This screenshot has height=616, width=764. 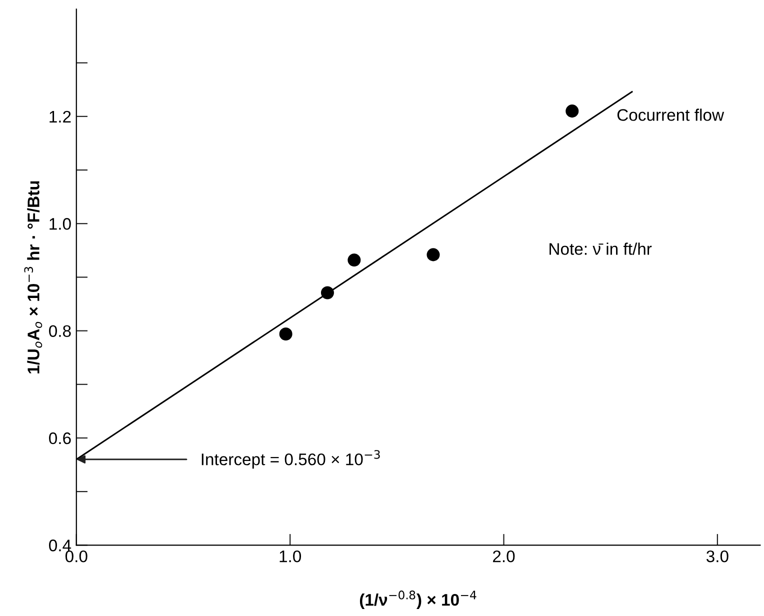 I want to click on x-tick-label: 3.0, so click(x=717, y=556).